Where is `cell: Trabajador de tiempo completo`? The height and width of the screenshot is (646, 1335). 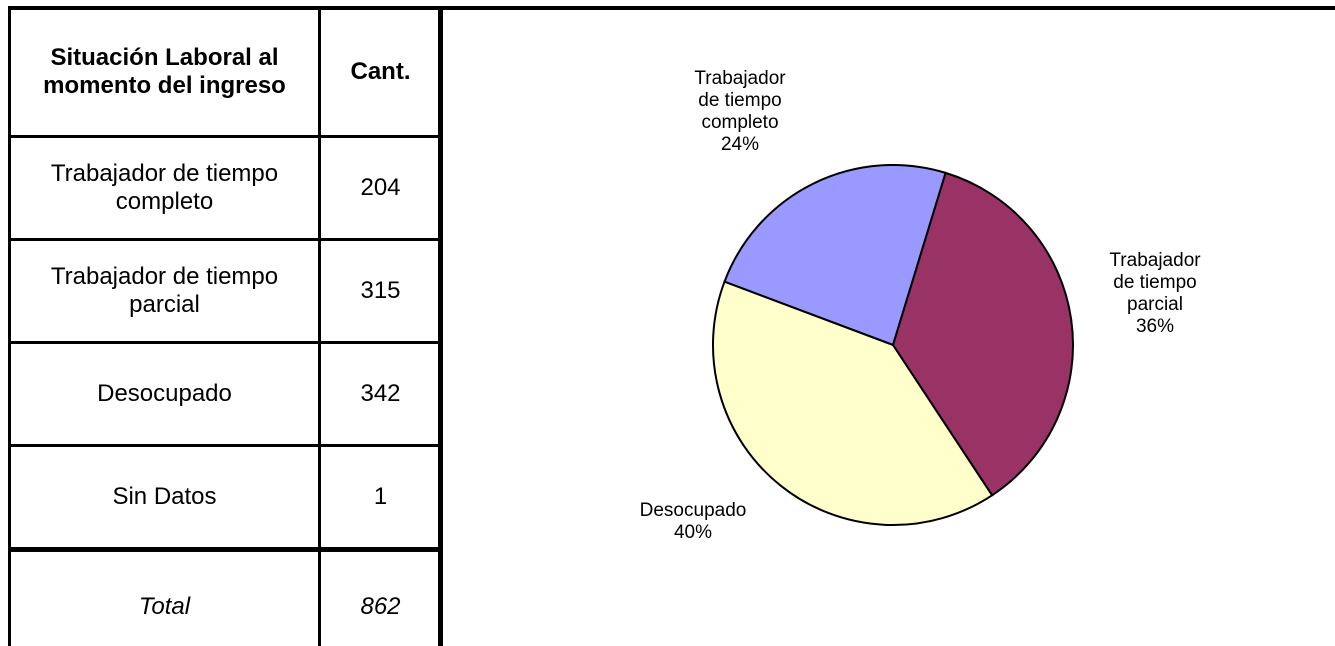
cell: Trabajador de tiempo completo is located at coordinates (164, 188).